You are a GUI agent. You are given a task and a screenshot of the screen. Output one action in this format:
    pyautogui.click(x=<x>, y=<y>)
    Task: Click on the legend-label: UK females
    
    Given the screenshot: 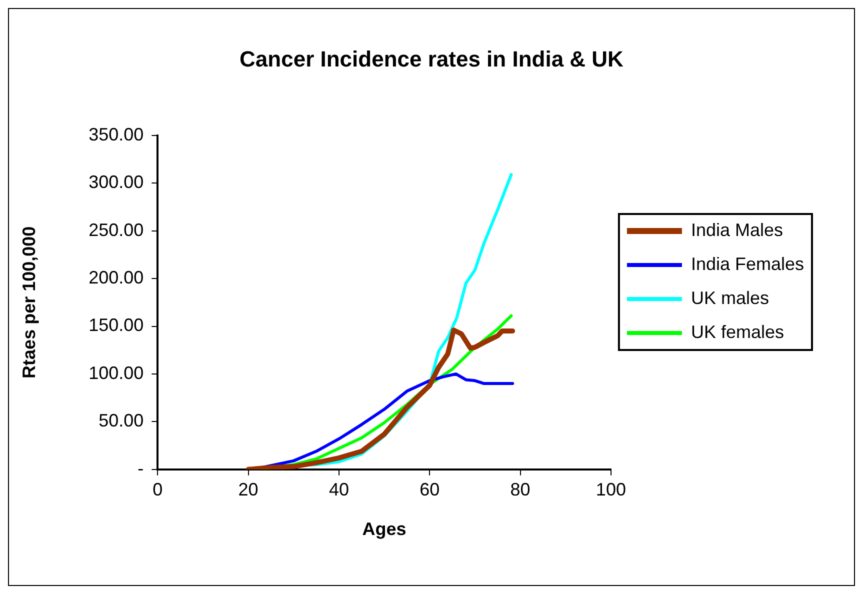 What is the action you would take?
    pyautogui.click(x=737, y=332)
    